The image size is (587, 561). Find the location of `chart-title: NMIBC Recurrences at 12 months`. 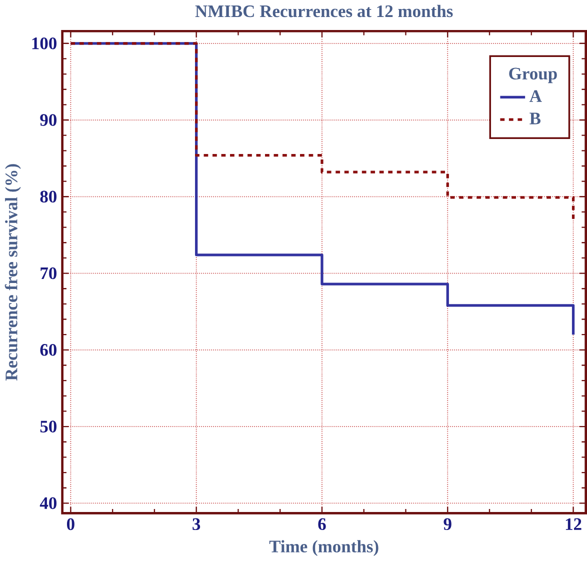

chart-title: NMIBC Recurrences at 12 months is located at coordinates (324, 11).